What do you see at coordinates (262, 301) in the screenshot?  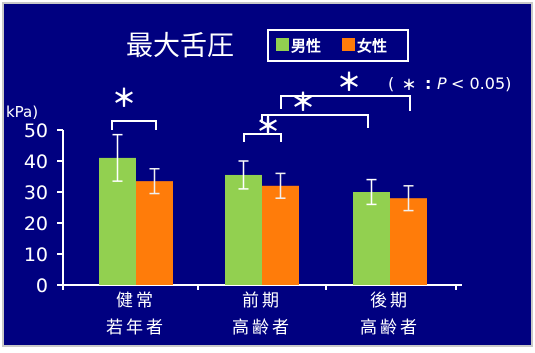 I see `x-tick-label: 前期` at bounding box center [262, 301].